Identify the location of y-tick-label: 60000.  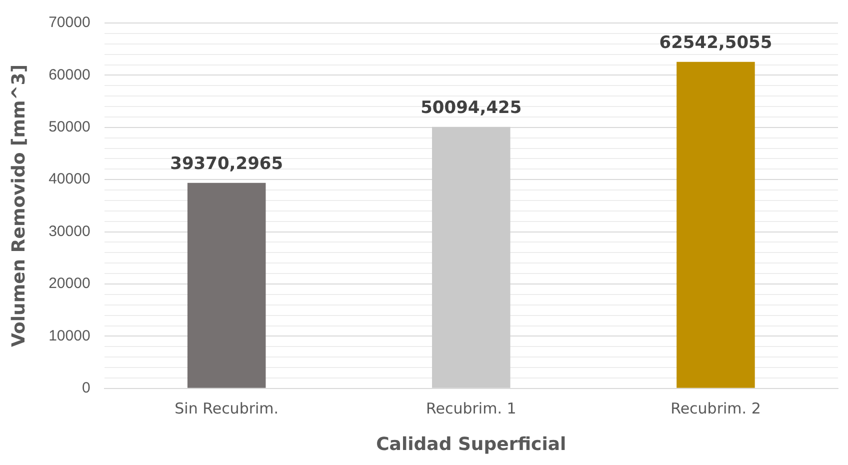
(69, 75).